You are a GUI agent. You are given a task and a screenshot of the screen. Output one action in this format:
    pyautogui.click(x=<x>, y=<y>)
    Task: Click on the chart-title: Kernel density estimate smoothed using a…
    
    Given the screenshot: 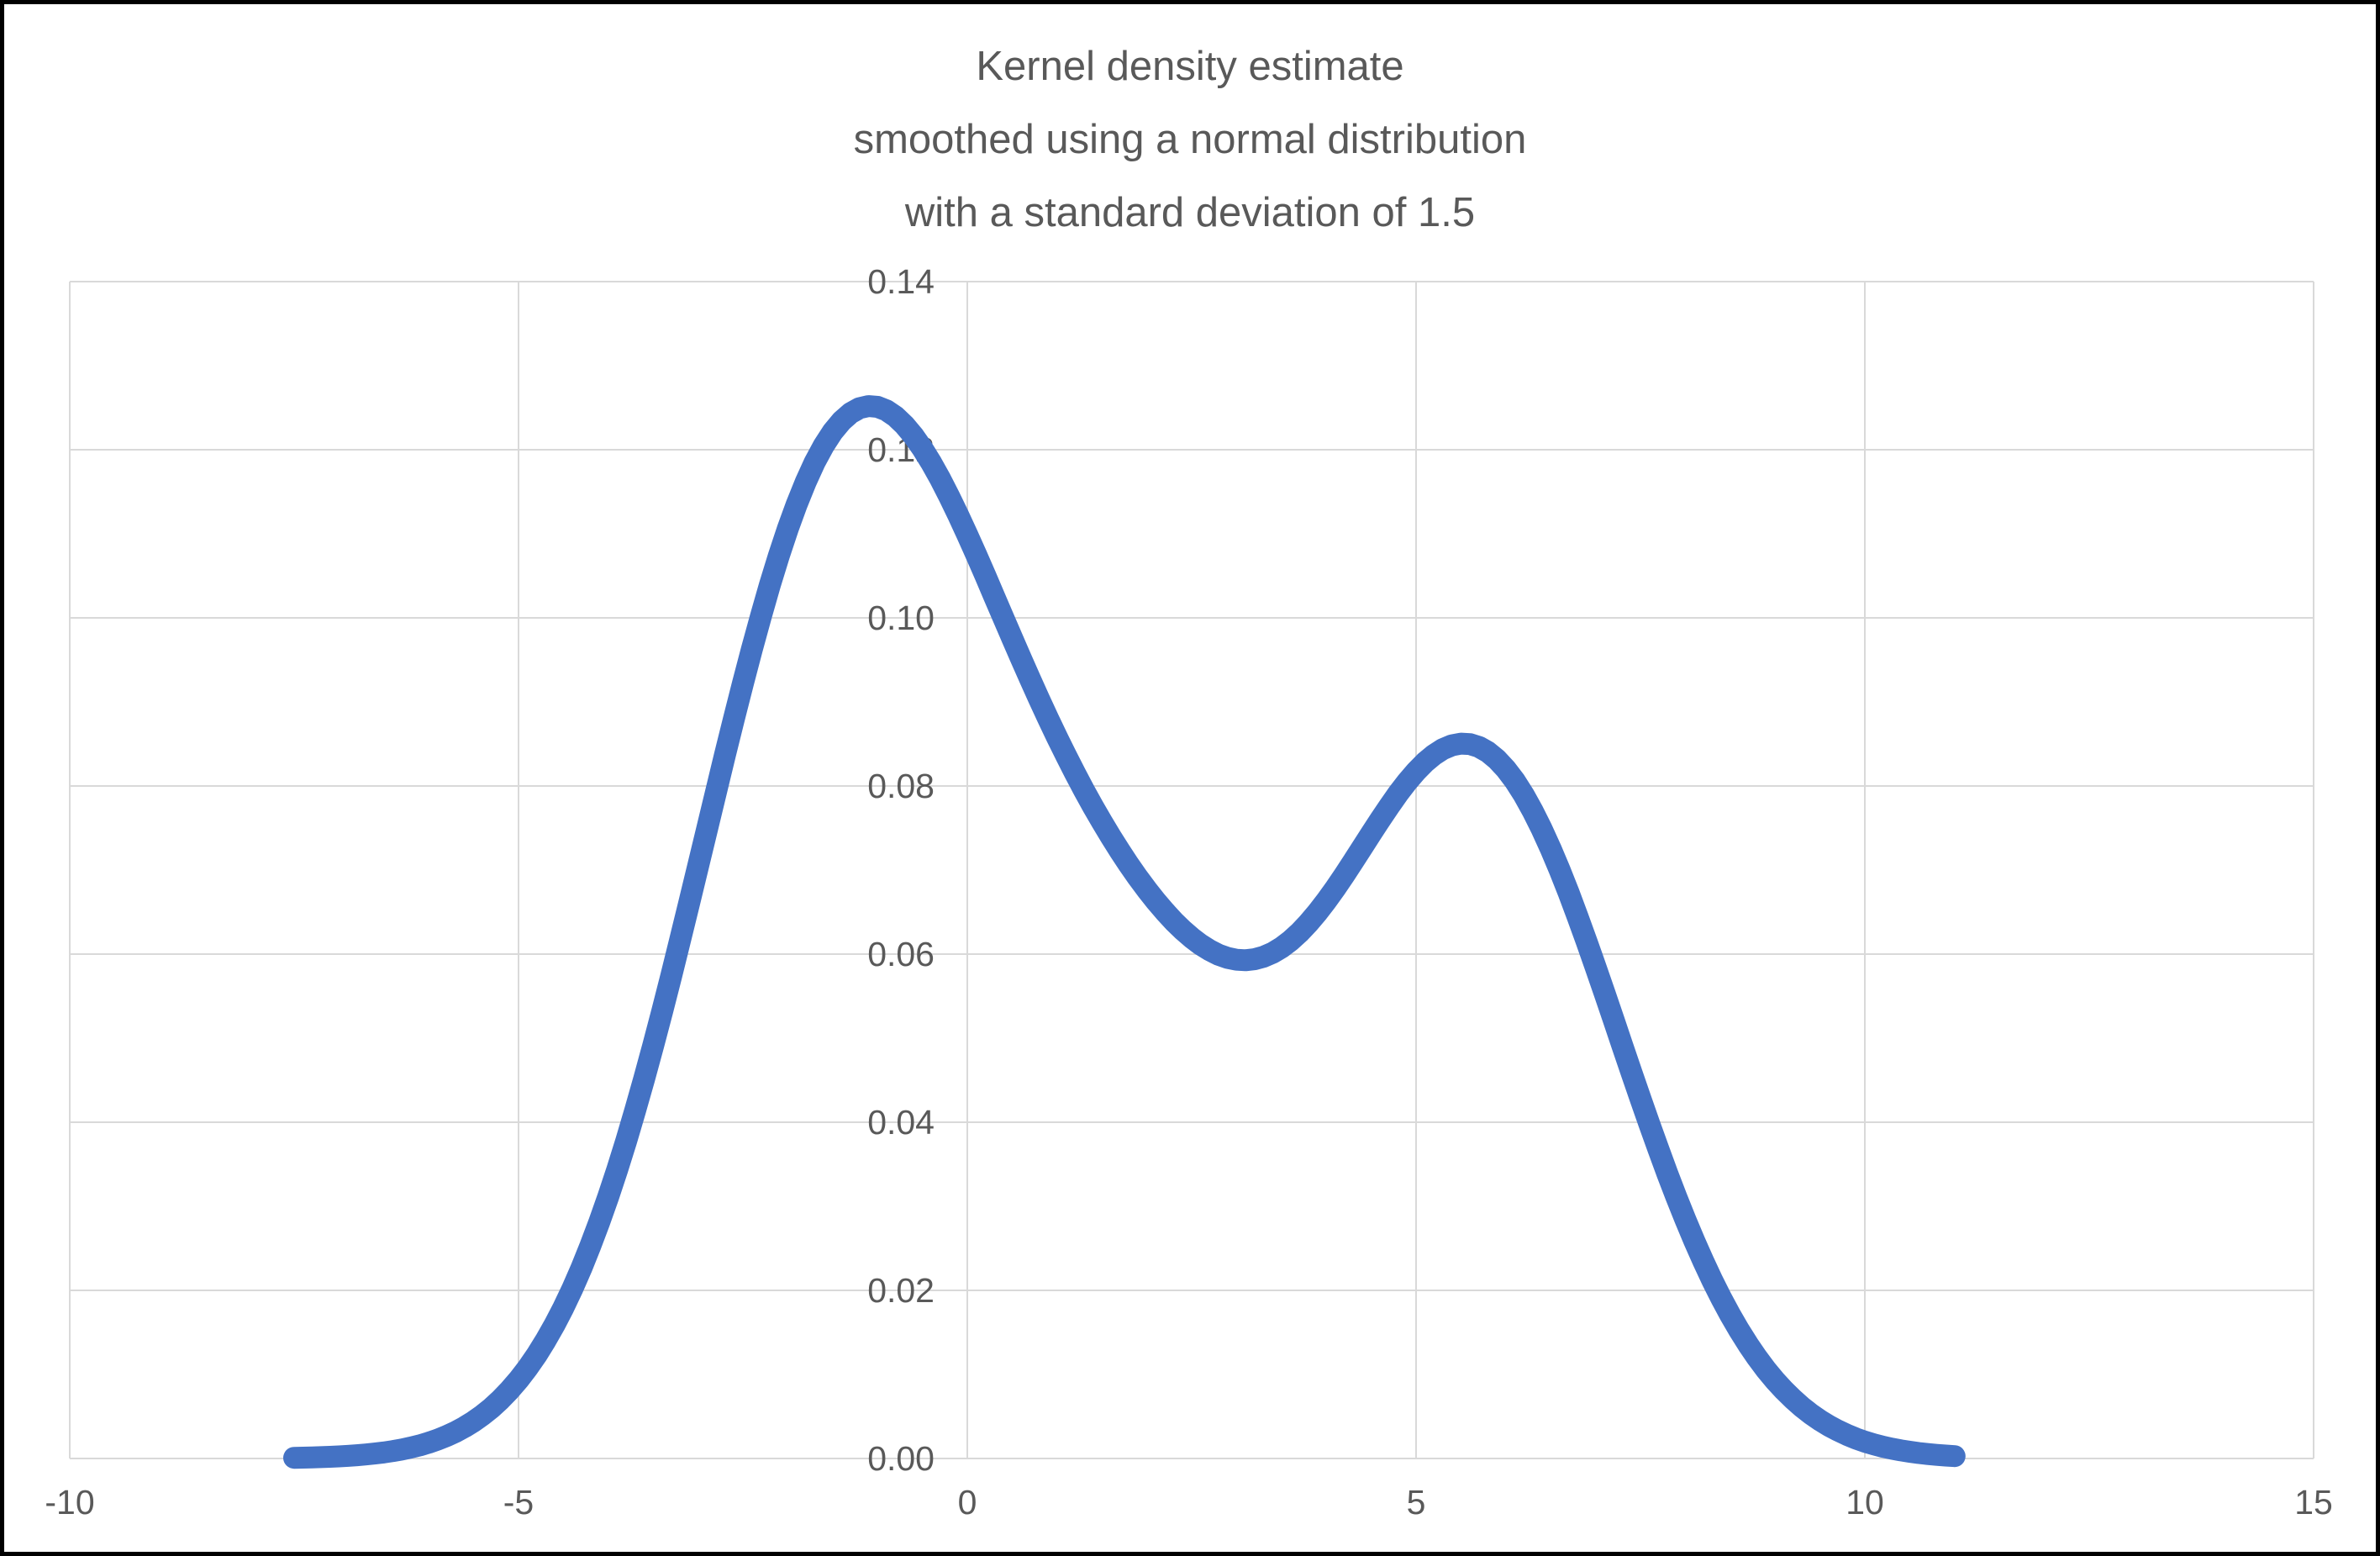 What is the action you would take?
    pyautogui.click(x=1190, y=140)
    